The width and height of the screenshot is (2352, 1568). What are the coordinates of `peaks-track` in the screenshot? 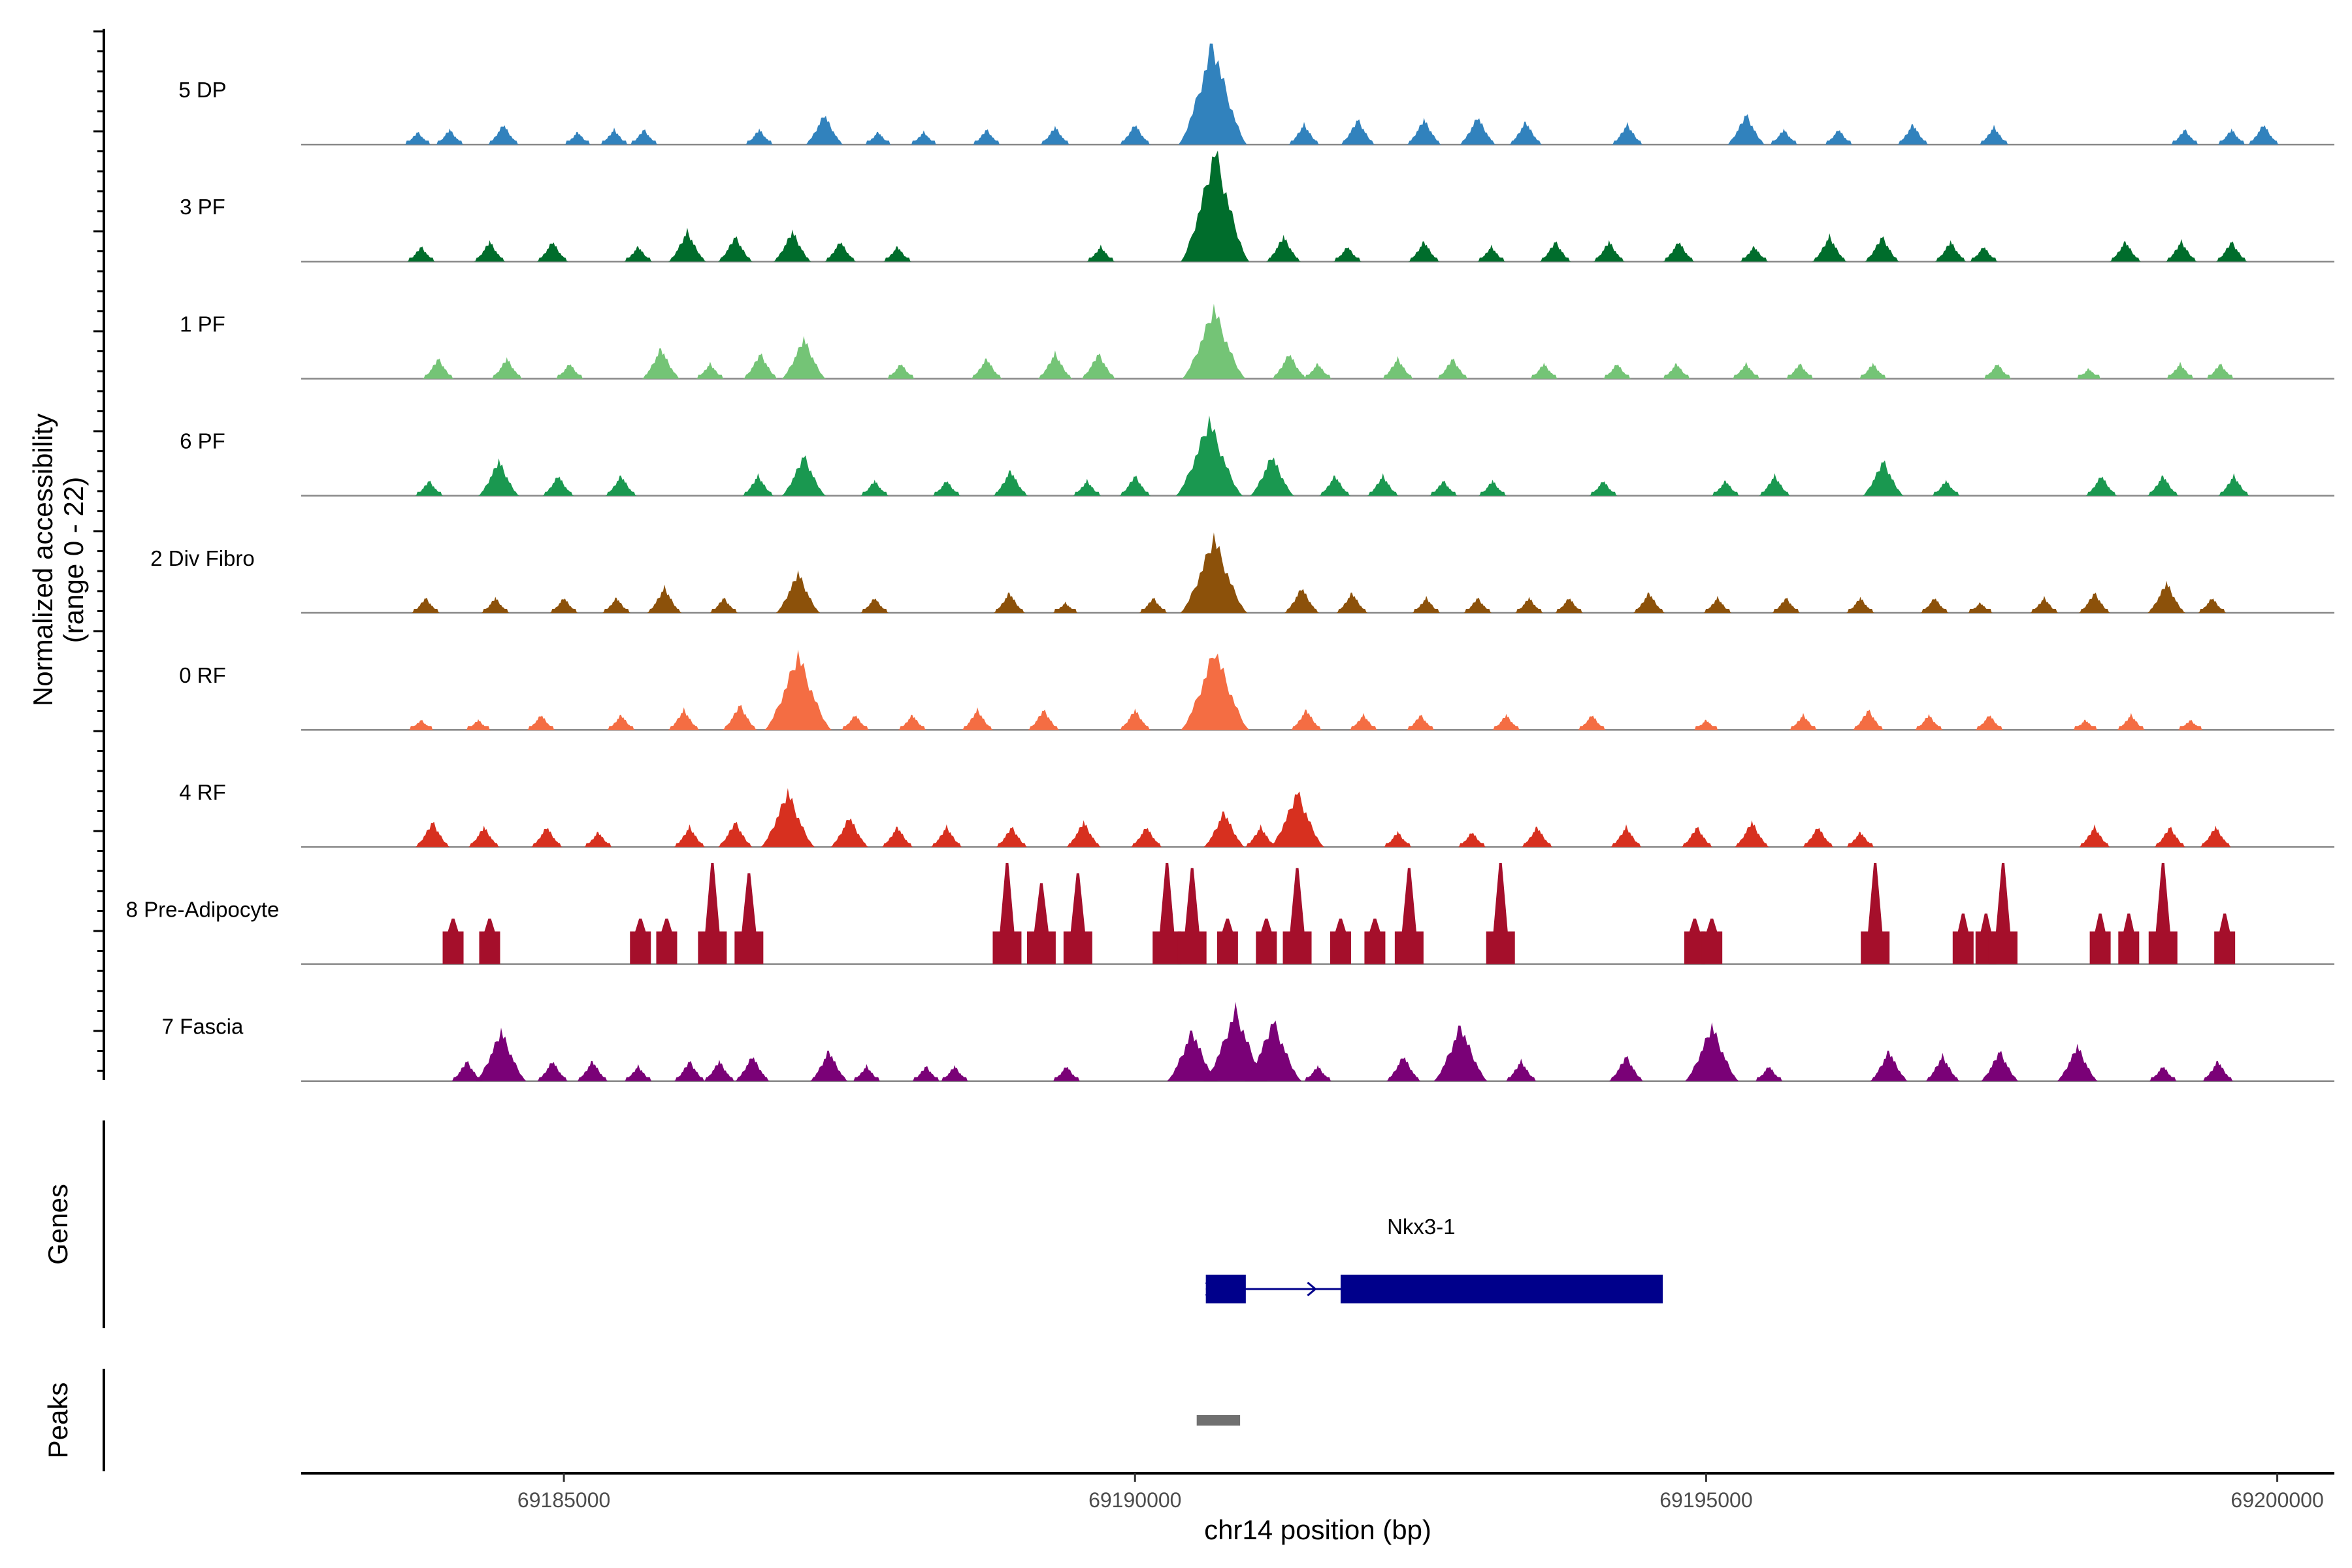 It's located at (1218, 1420).